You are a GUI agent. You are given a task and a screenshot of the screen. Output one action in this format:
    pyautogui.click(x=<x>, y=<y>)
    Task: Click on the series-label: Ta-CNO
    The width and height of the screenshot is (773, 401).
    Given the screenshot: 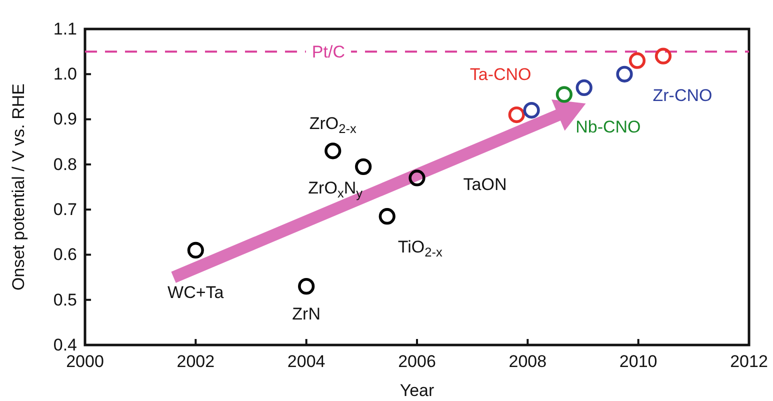 What is the action you would take?
    pyautogui.click(x=501, y=74)
    